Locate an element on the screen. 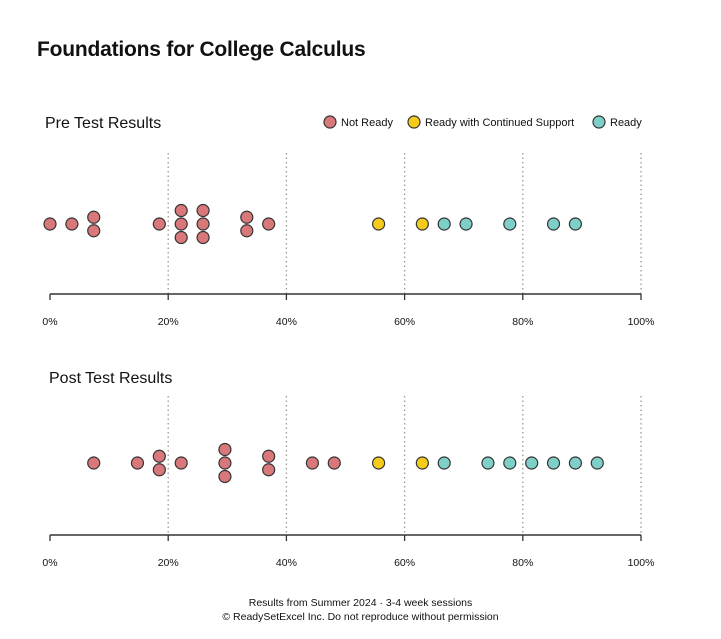 This screenshot has width=721, height=639. panel-title: Post Test Results is located at coordinates (110, 378).